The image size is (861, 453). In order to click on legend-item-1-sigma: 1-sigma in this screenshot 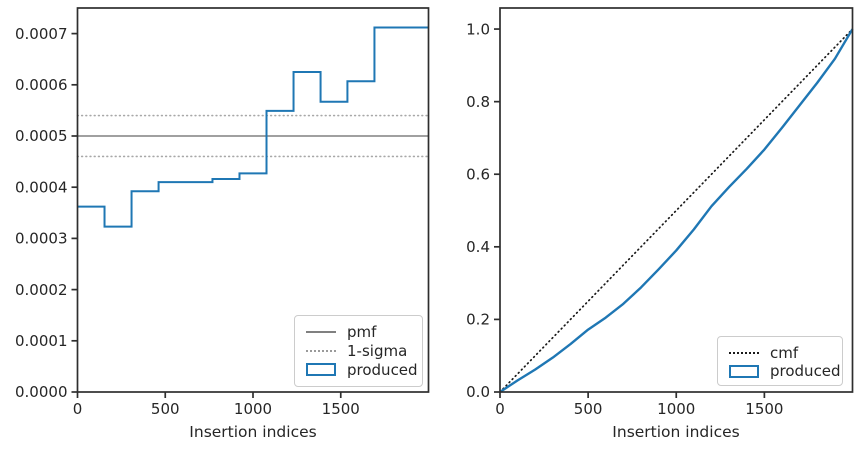, I will do `click(358, 351)`.